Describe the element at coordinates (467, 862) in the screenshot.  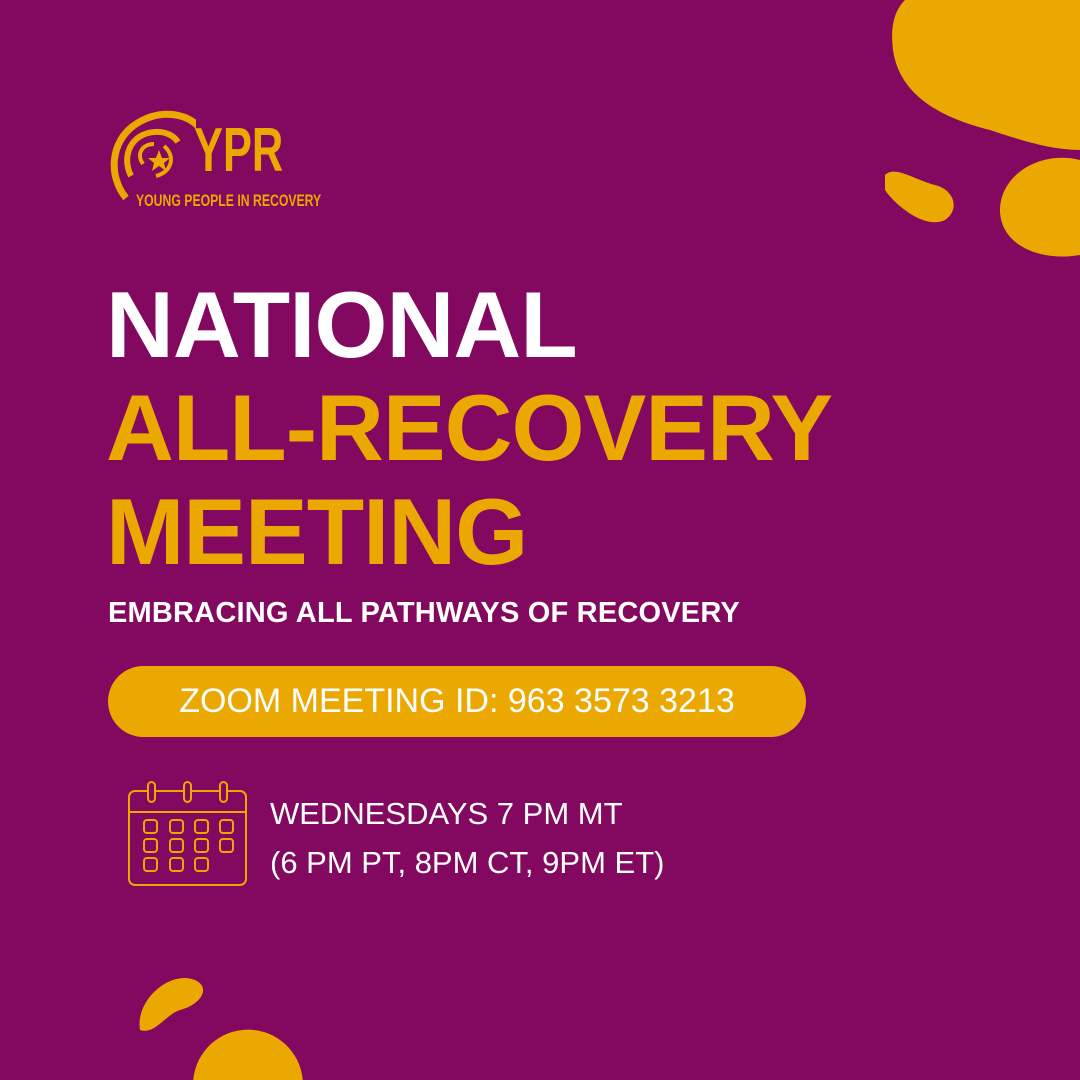
I see `schedule-line2: (6 PM PT, 8PM CT, 9PM ET)` at that location.